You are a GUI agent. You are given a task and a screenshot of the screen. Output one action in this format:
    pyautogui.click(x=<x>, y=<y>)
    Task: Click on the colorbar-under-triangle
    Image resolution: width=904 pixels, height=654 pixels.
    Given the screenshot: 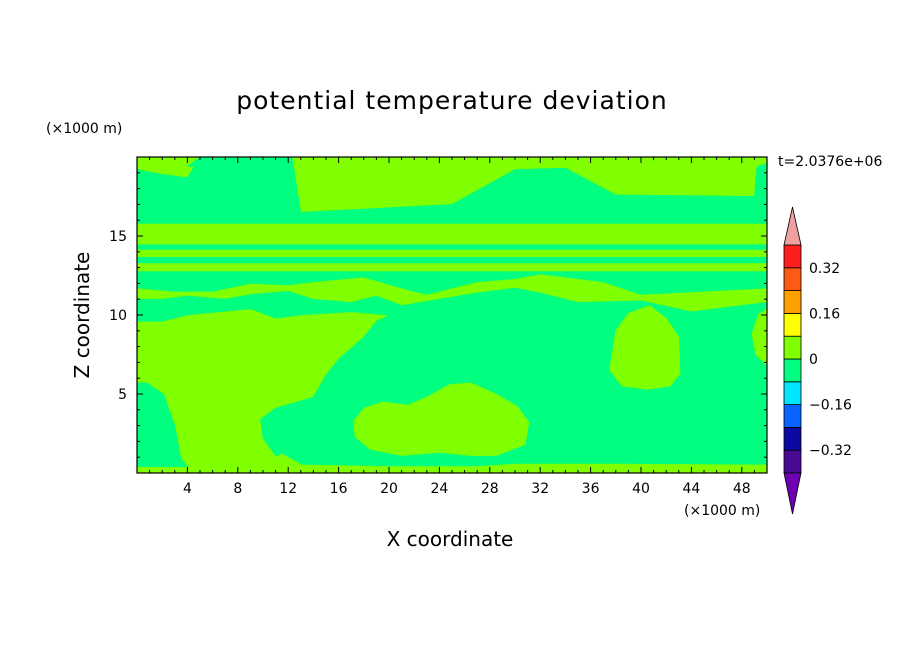 What is the action you would take?
    pyautogui.click(x=792, y=493)
    